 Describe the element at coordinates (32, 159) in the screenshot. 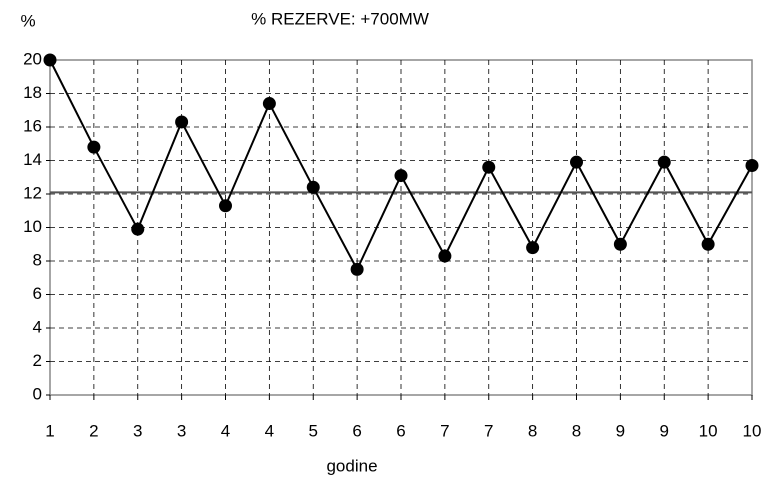

I see `y-tick-label: 14` at that location.